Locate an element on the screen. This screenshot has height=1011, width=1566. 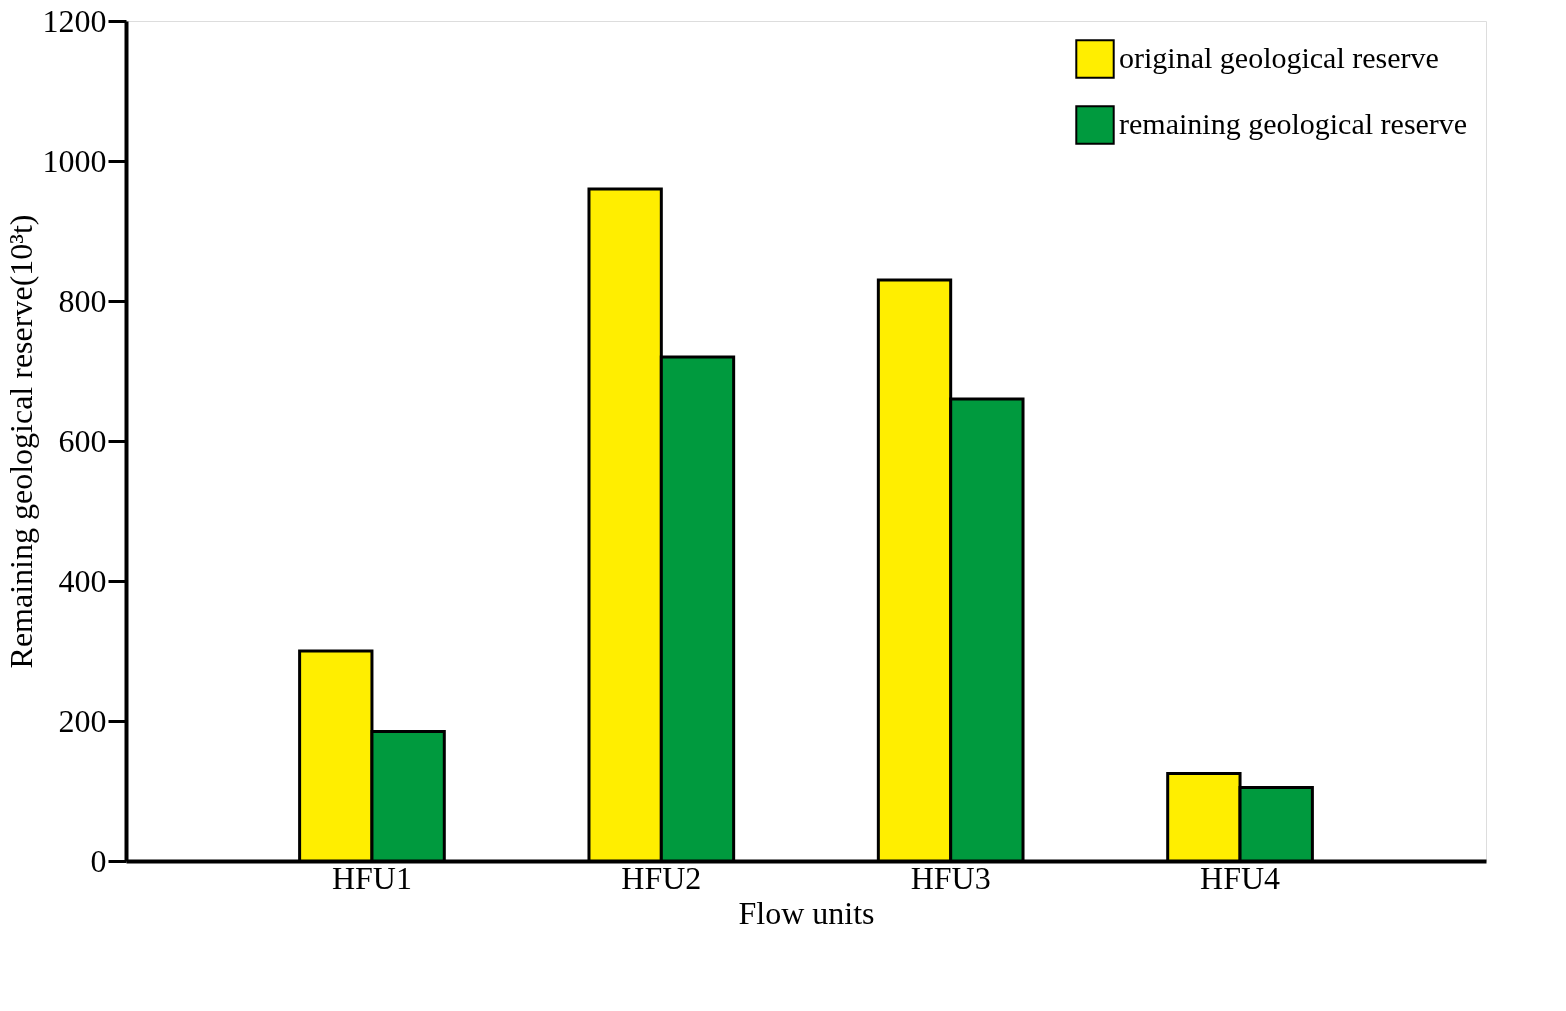
y-tick-label: 1200 is located at coordinates (74, 20).